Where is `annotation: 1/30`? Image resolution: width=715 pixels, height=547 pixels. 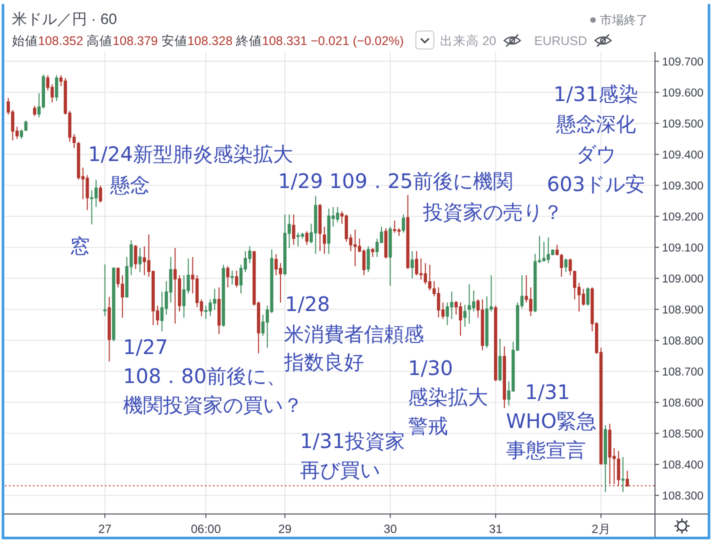
annotation: 1/30 is located at coordinates (430, 368).